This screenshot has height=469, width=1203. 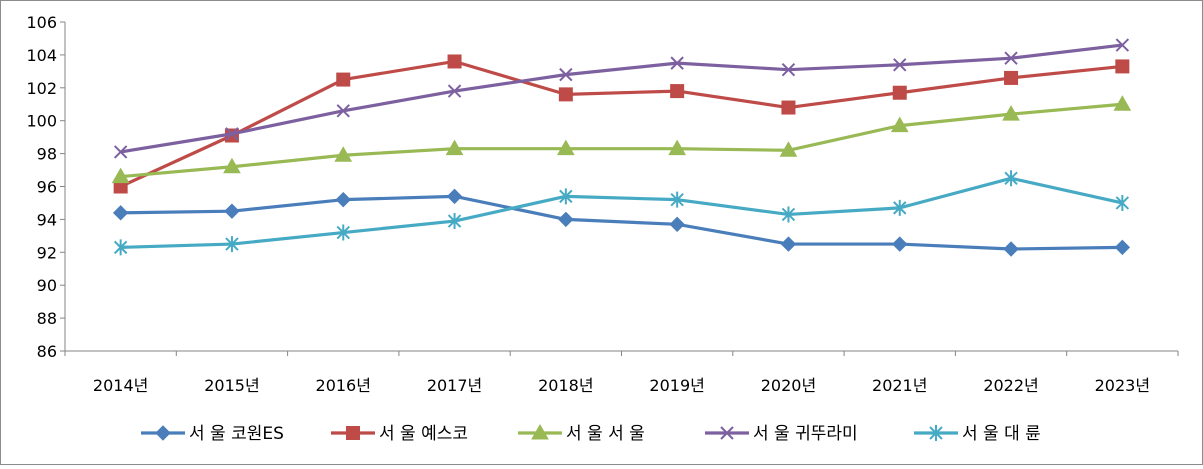 I want to click on legend-label: 서 울 대 륜, so click(x=1001, y=434).